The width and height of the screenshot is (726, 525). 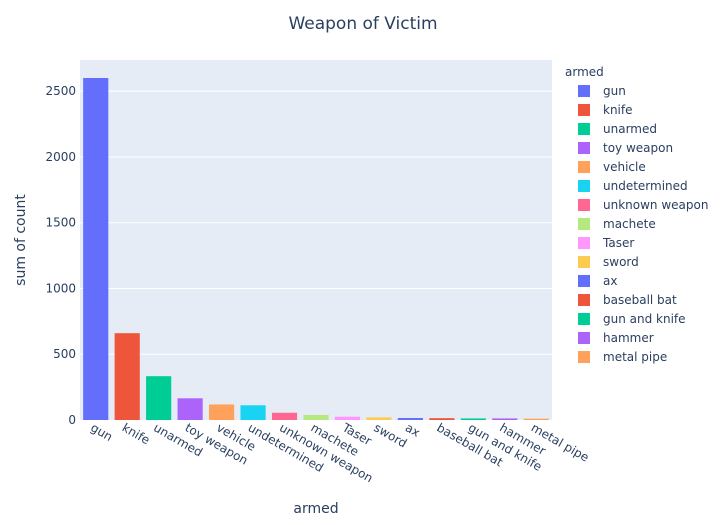 I want to click on legend-label: toy weapon, so click(x=638, y=148).